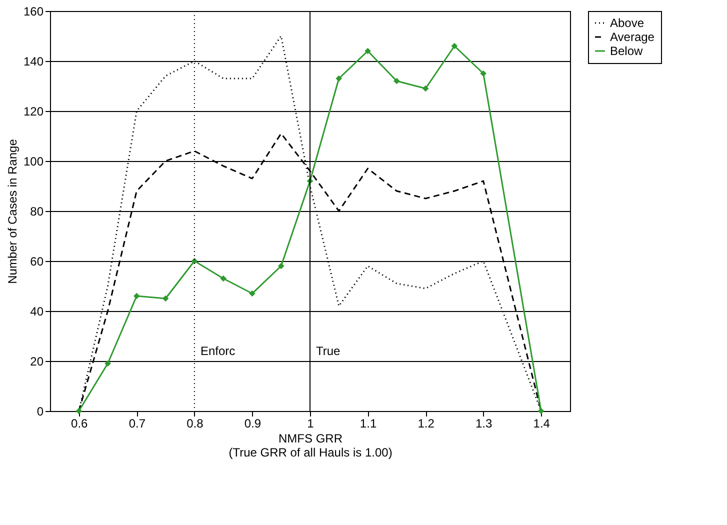 This screenshot has height=525, width=727. I want to click on x-tick-label: 1.4, so click(541, 423).